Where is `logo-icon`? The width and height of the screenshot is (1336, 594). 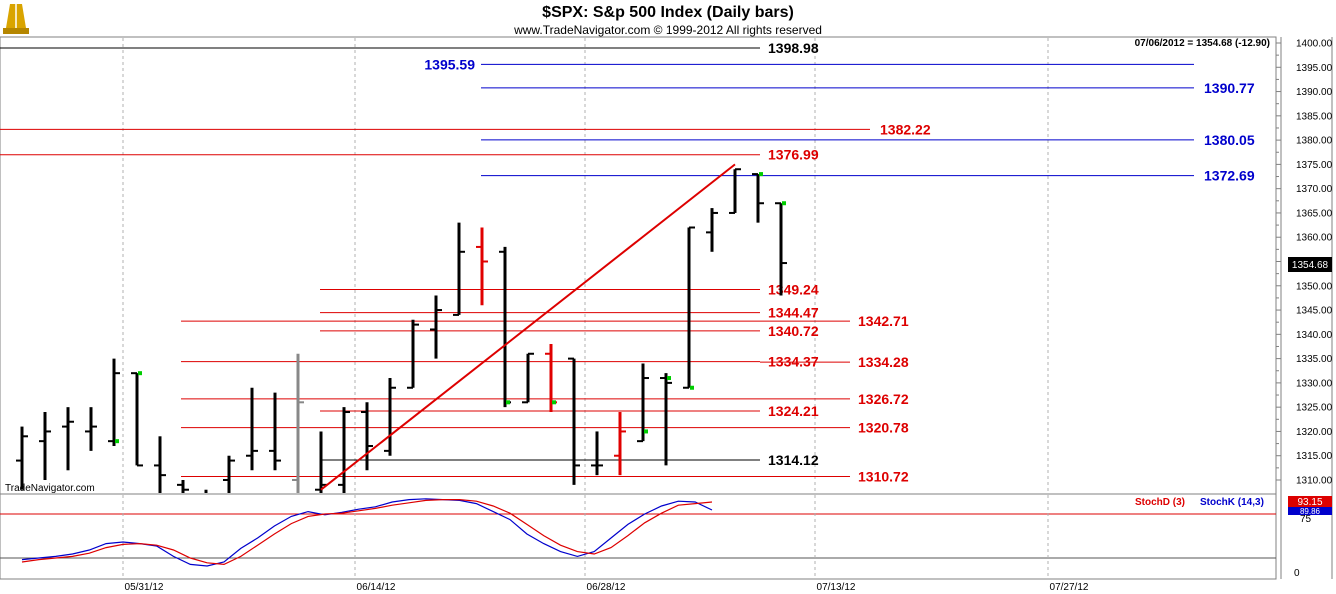
logo-icon is located at coordinates (16, 19).